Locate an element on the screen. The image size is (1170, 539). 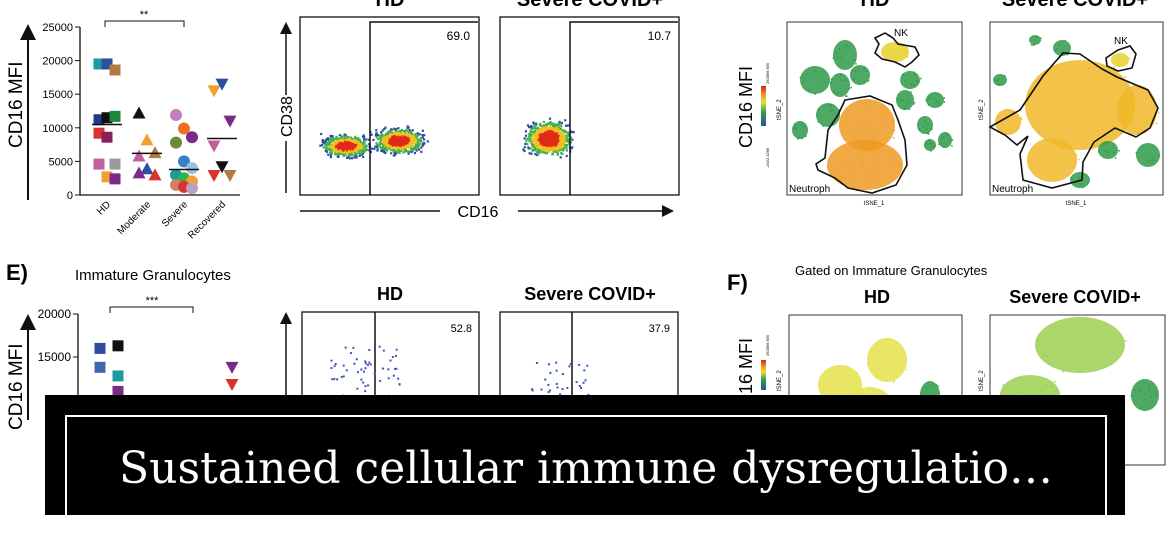
gate-value-severe: 37.9 is located at coordinates (659, 329).